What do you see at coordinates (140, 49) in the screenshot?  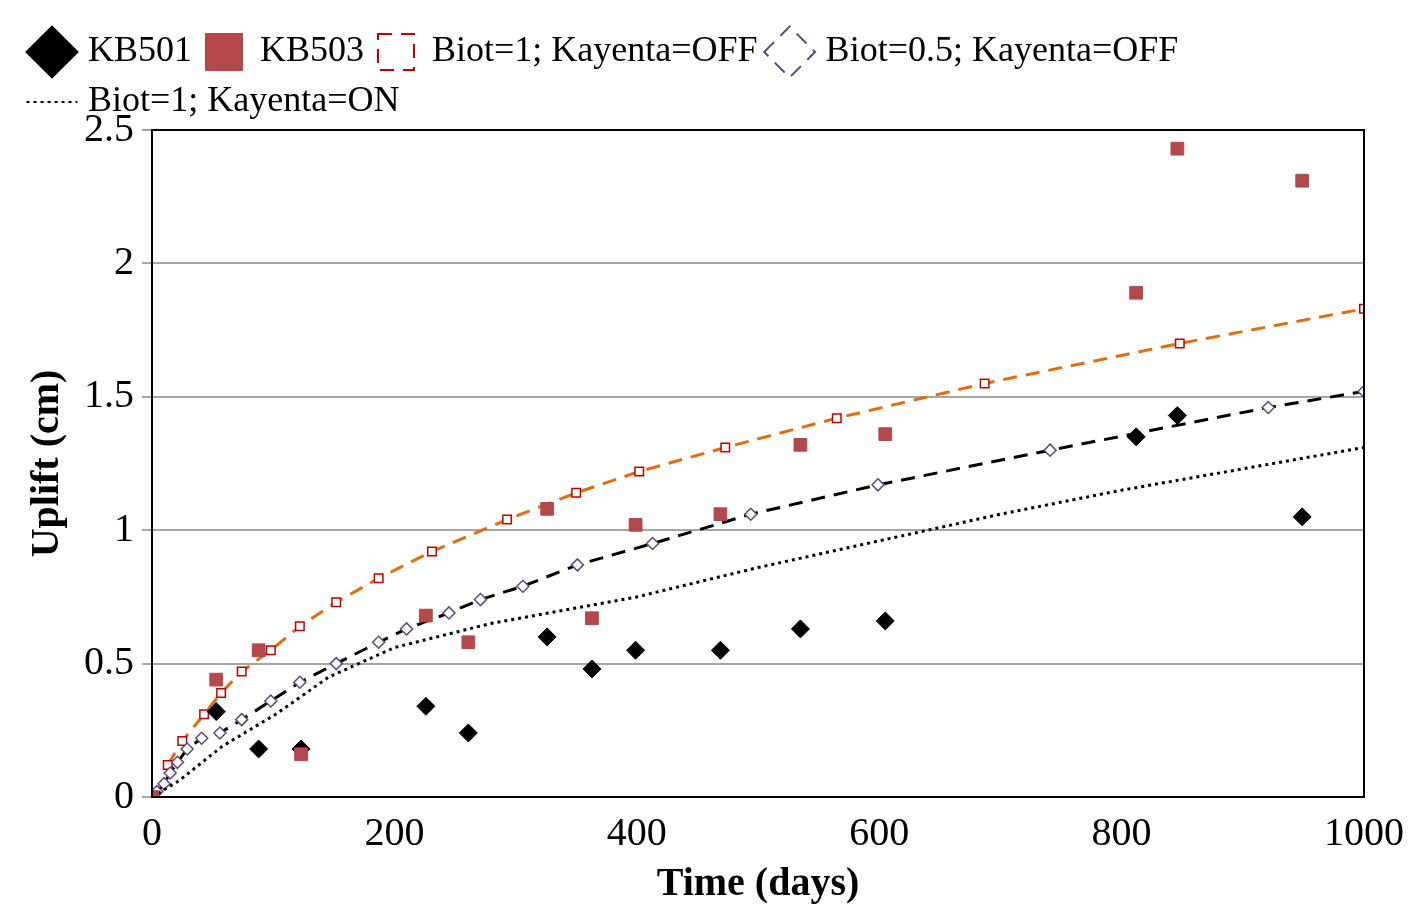 I see `legend-label: KB501` at bounding box center [140, 49].